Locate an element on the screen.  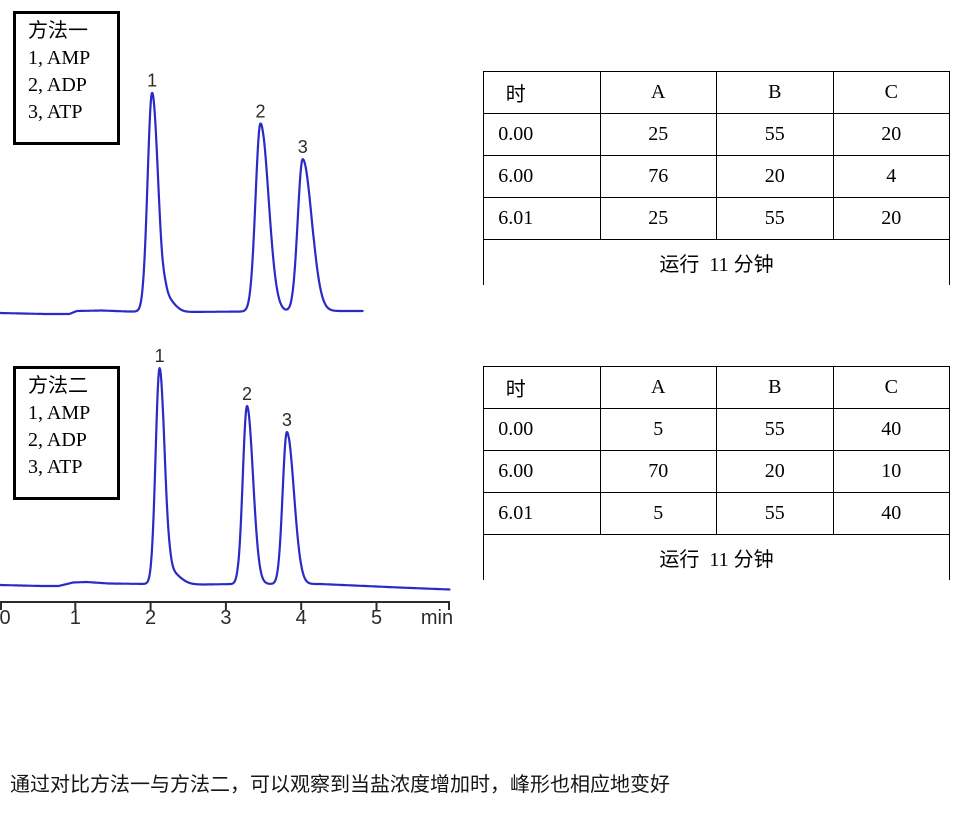
axis-tick-label: 2 is located at coordinates (150, 618).